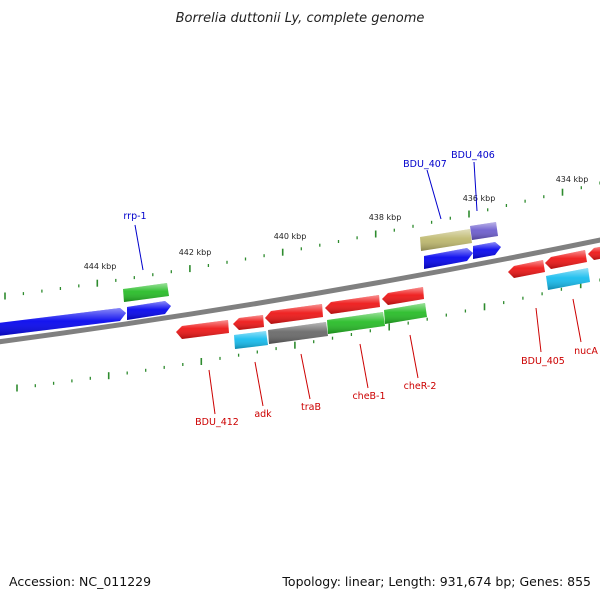 This screenshot has width=600, height=600. Describe the element at coordinates (487, 250) in the screenshot. I see `gene-arrow-blue-right-2-gloss` at that location.